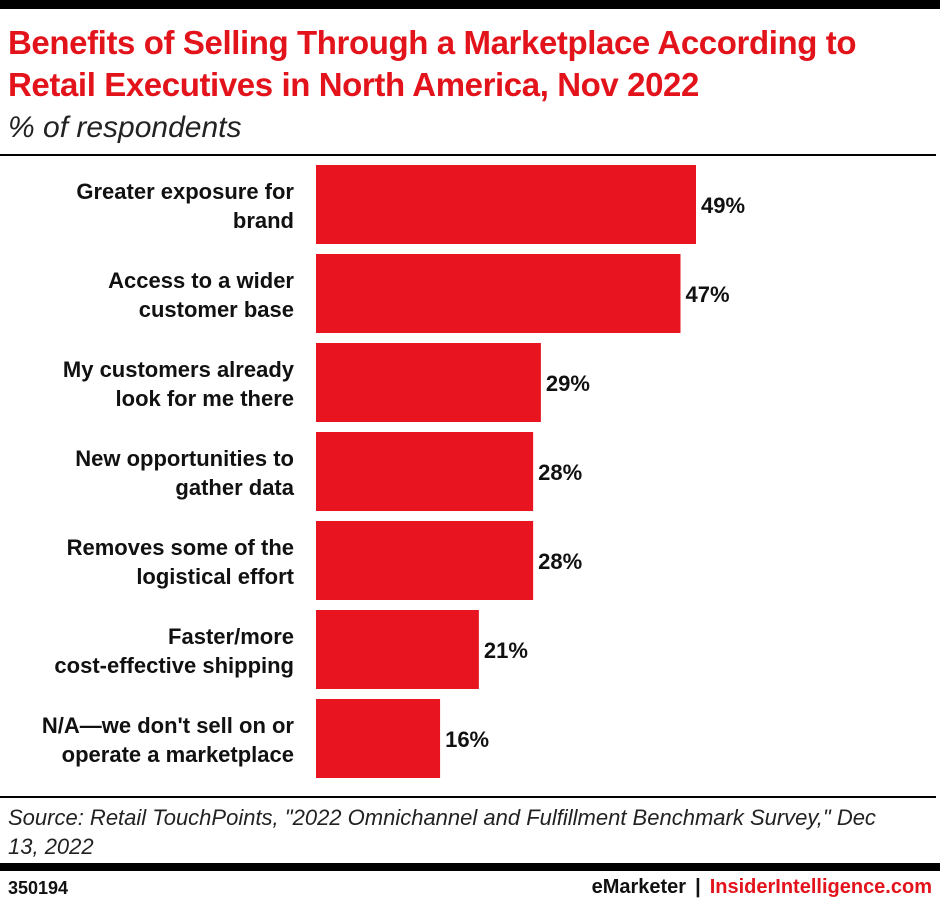 Image resolution: width=940 pixels, height=912 pixels. I want to click on category-label-line: Greater exposure for, so click(185, 191).